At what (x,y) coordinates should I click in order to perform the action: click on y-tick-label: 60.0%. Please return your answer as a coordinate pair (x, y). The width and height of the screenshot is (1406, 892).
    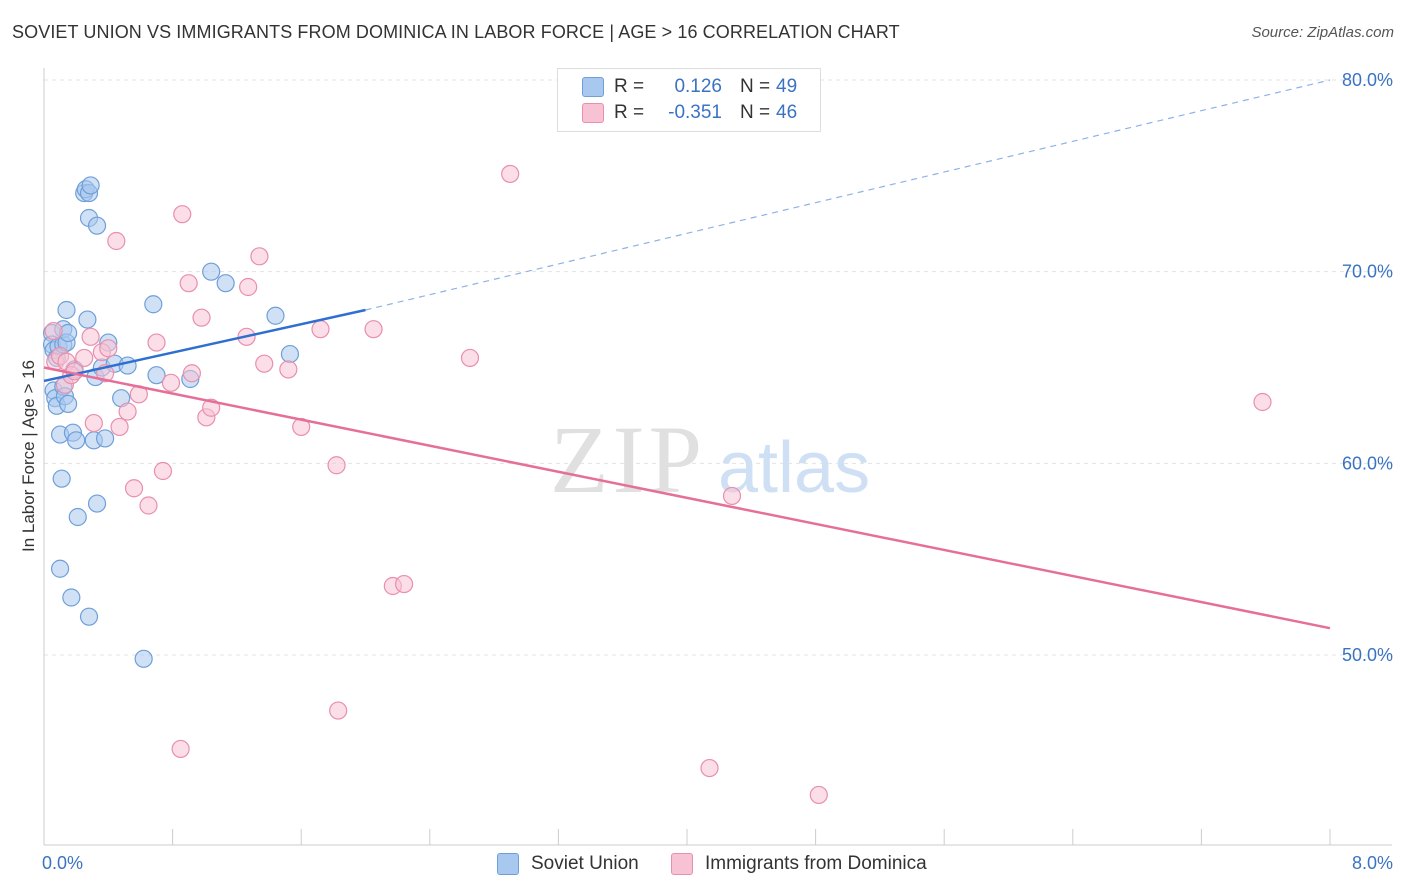
    Looking at the image, I should click on (1367, 463).